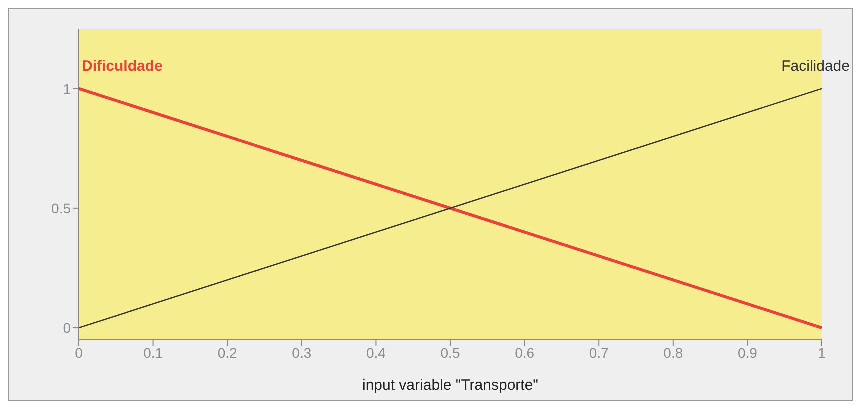  Describe the element at coordinates (525, 352) in the screenshot. I see `x-tick-label: 0.6` at that location.